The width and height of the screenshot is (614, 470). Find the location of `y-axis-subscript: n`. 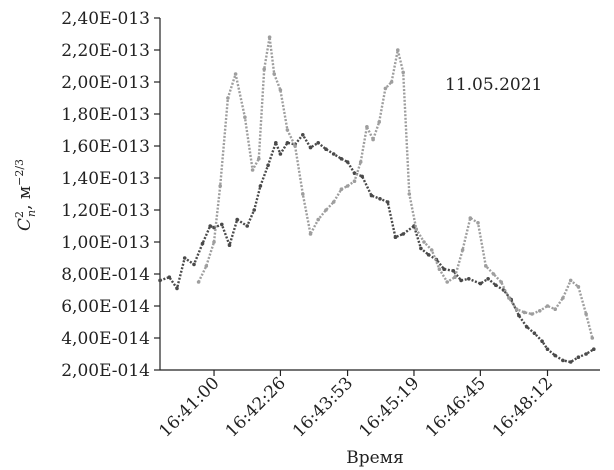

y-axis-subscript: n is located at coordinates (31, 213).